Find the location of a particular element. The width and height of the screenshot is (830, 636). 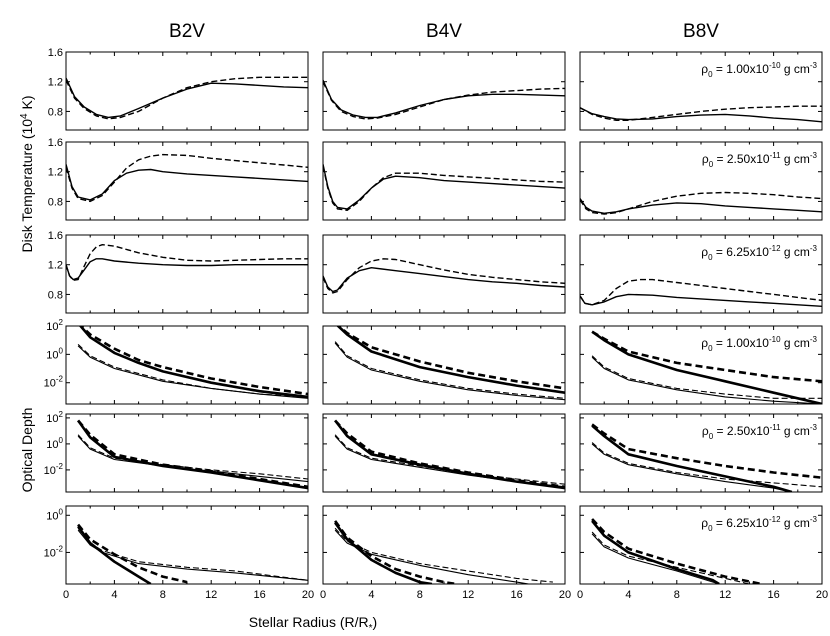

panel-r1-b2v: 1.6 1.2 0.8 is located at coordinates (178, 89).